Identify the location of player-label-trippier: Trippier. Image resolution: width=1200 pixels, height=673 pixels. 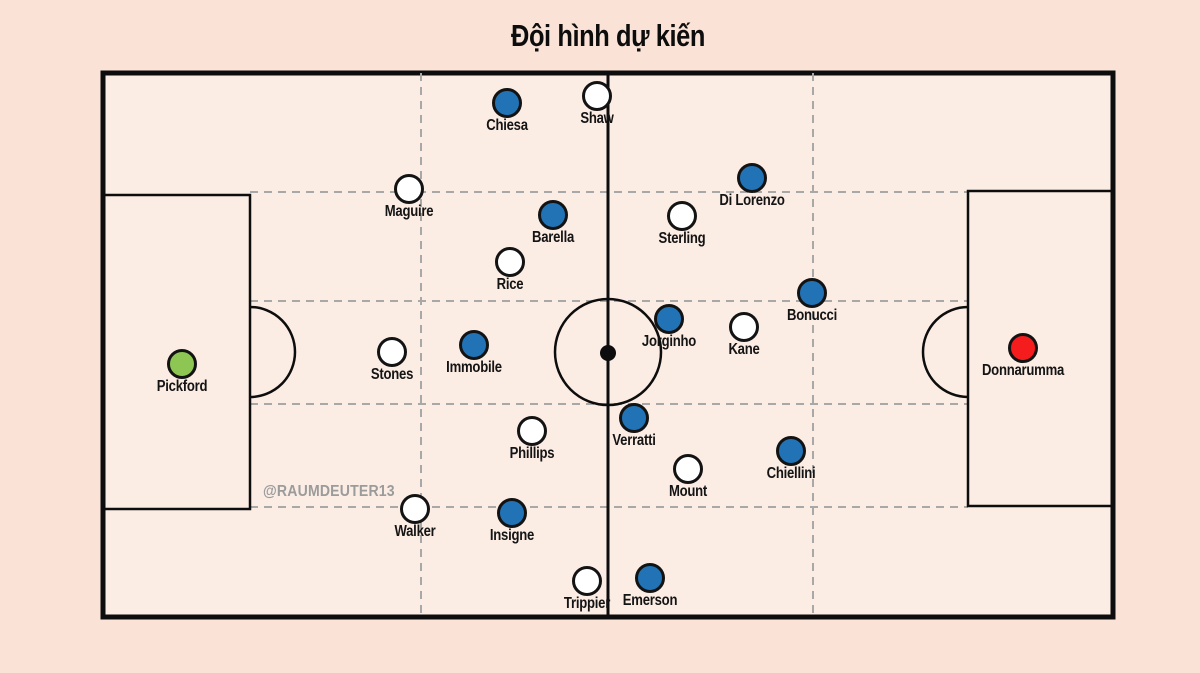
(587, 603).